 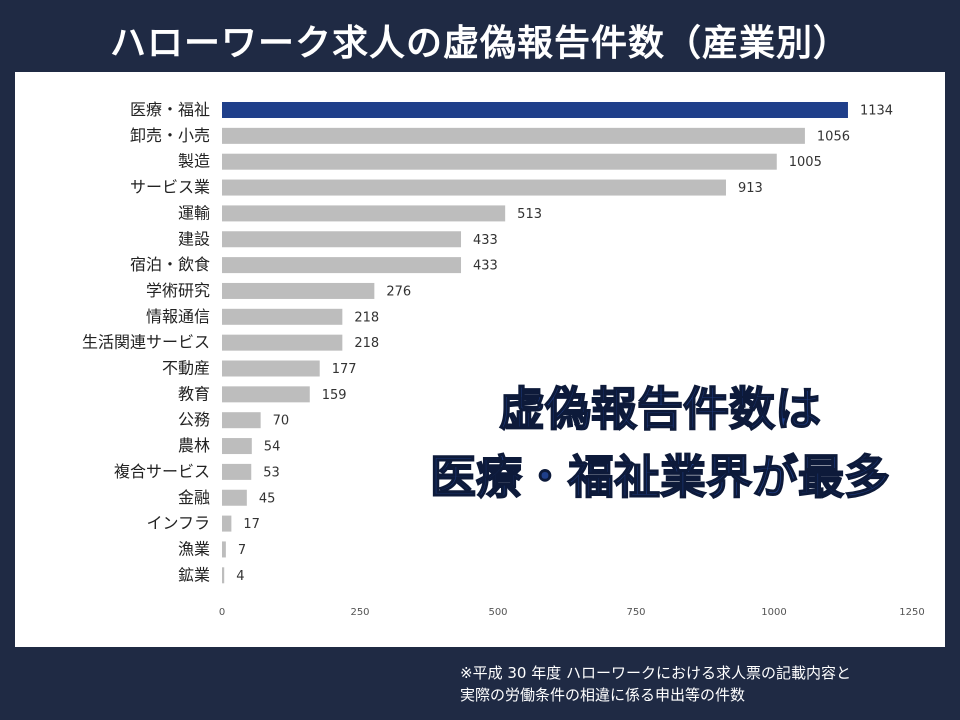 I want to click on data-label: 1005, so click(x=805, y=162).